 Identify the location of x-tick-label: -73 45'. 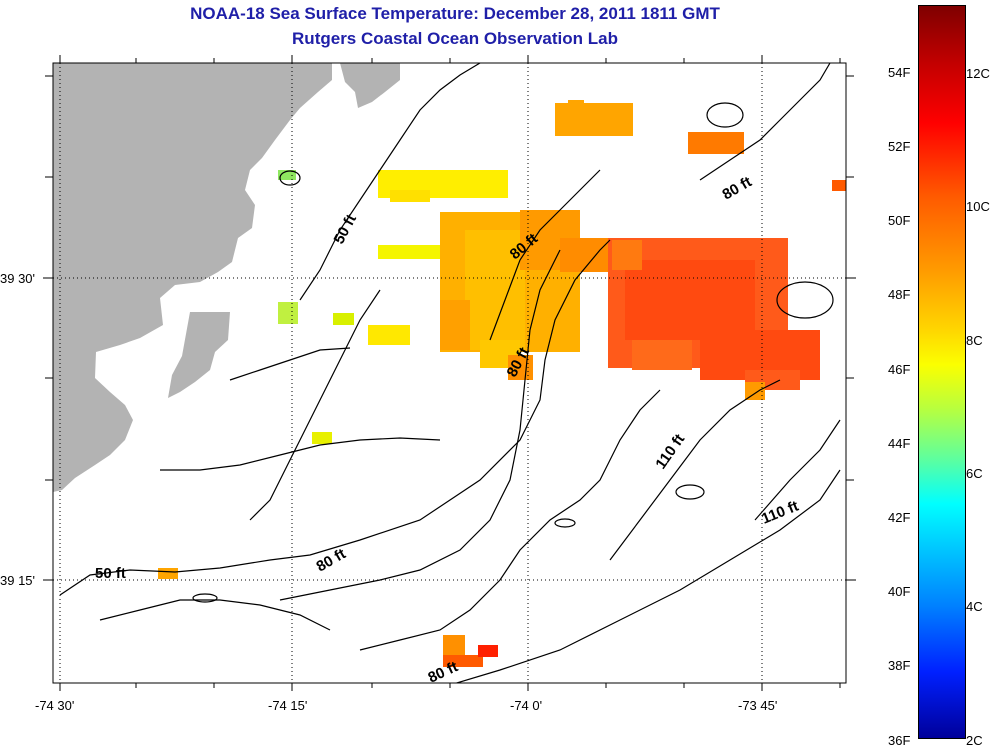
(758, 705).